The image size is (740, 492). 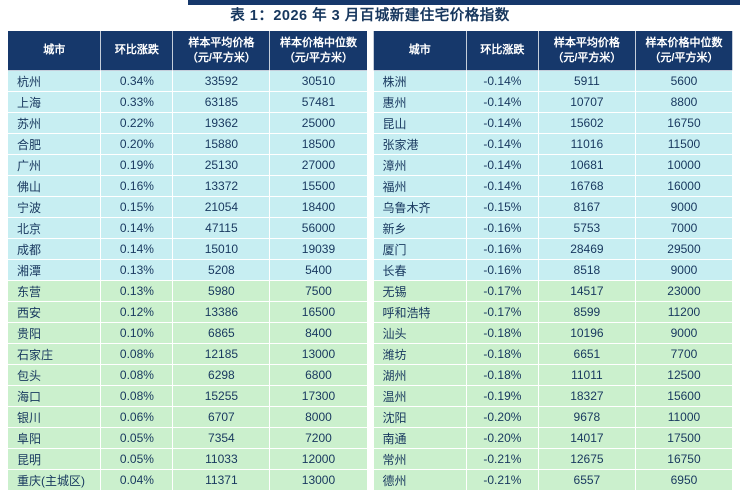 I want to click on table-row: 温州 -0.19% 18327 15600, so click(x=553, y=396).